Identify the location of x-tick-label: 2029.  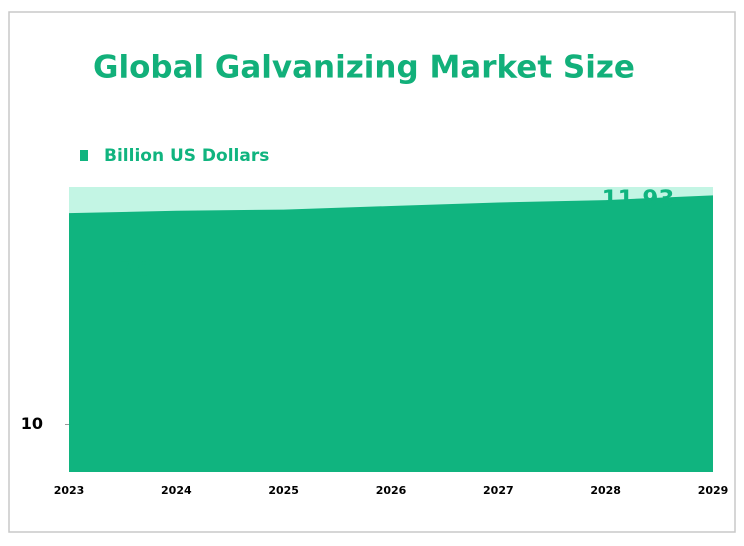
(713, 490).